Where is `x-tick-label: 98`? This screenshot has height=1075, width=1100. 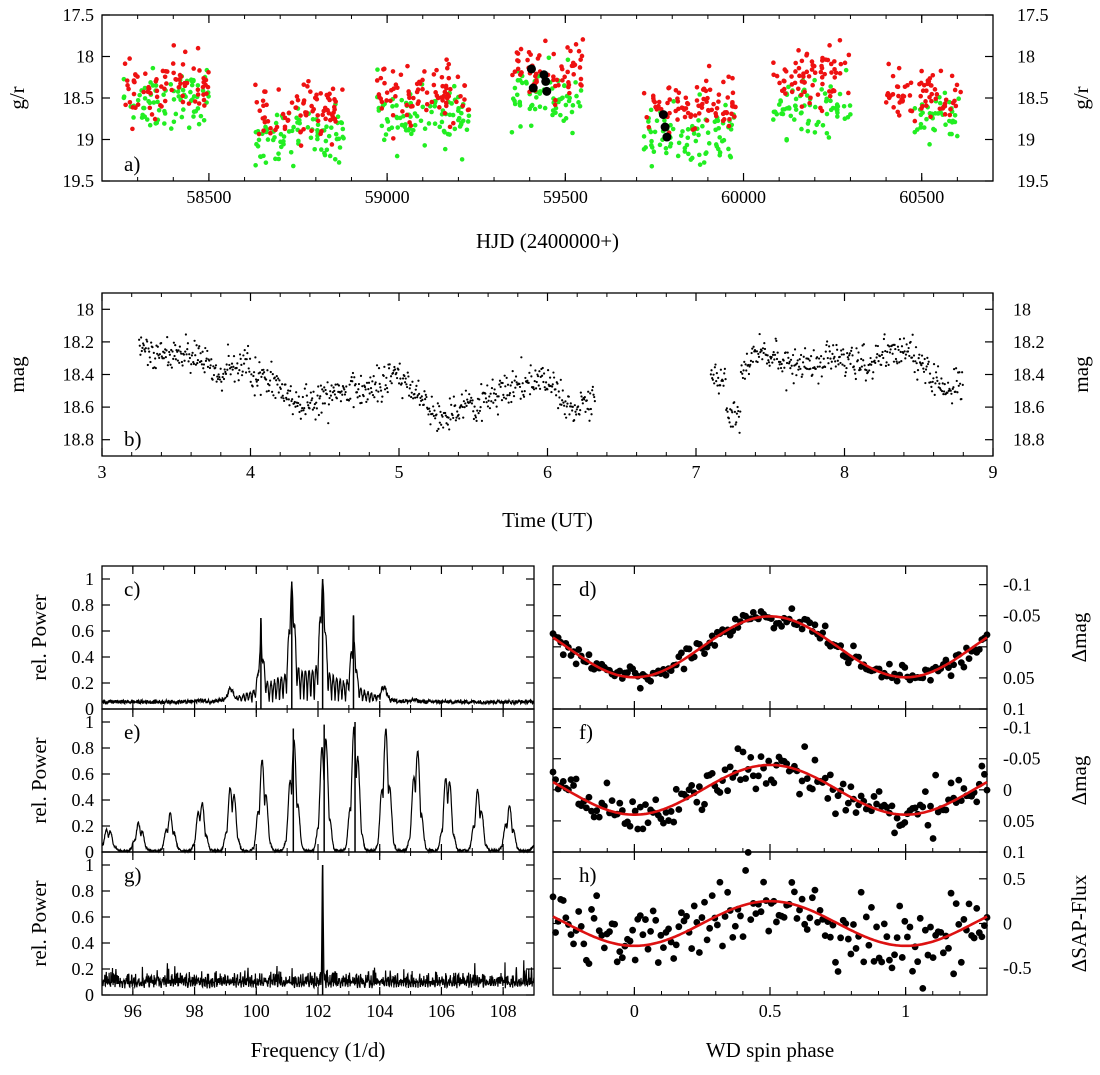 x-tick-label: 98 is located at coordinates (195, 1011).